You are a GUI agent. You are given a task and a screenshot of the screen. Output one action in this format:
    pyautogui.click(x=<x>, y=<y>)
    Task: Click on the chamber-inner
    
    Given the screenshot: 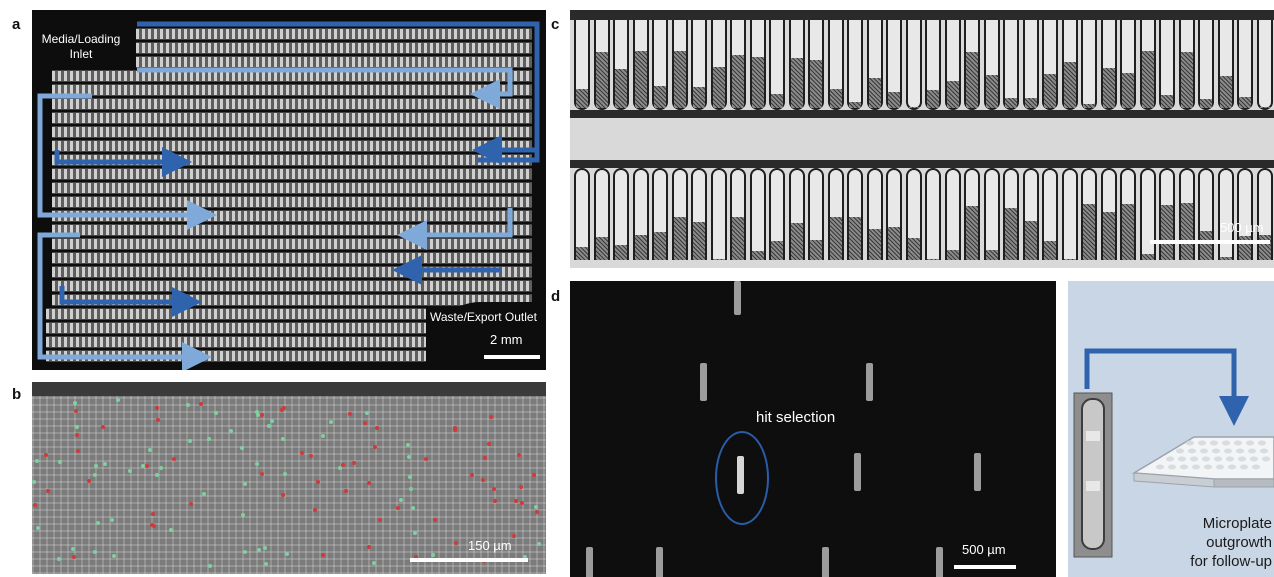 What is the action you would take?
    pyautogui.click(x=1093, y=474)
    